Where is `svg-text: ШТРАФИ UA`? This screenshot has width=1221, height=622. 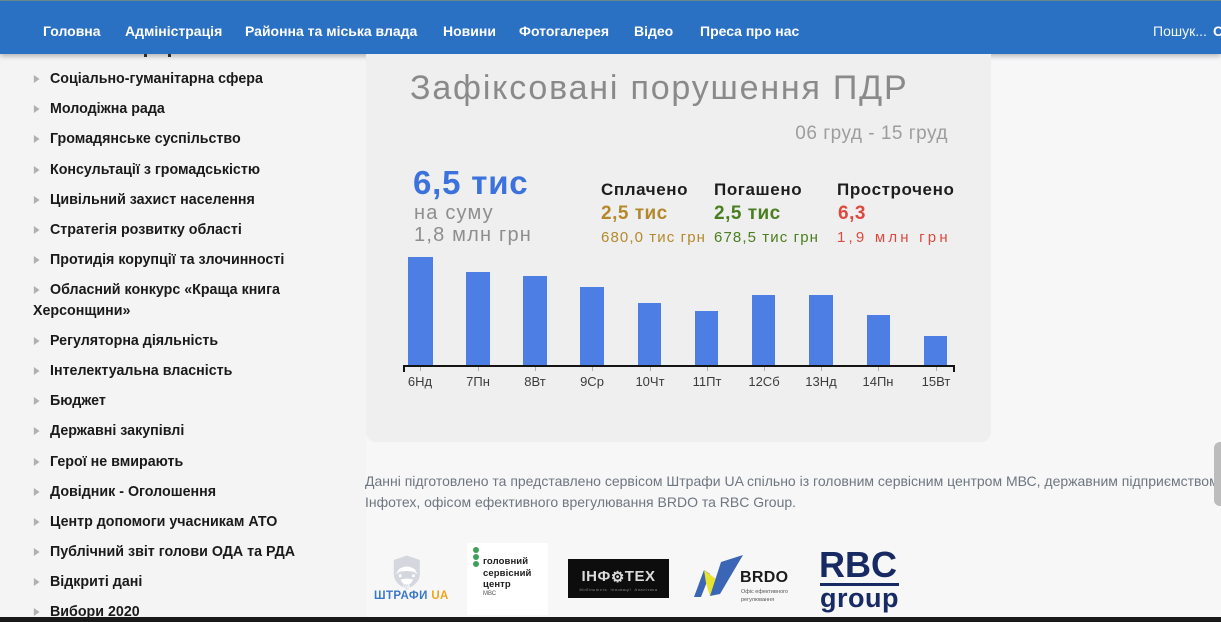 svg-text: ШТРАФИ UA is located at coordinates (411, 596).